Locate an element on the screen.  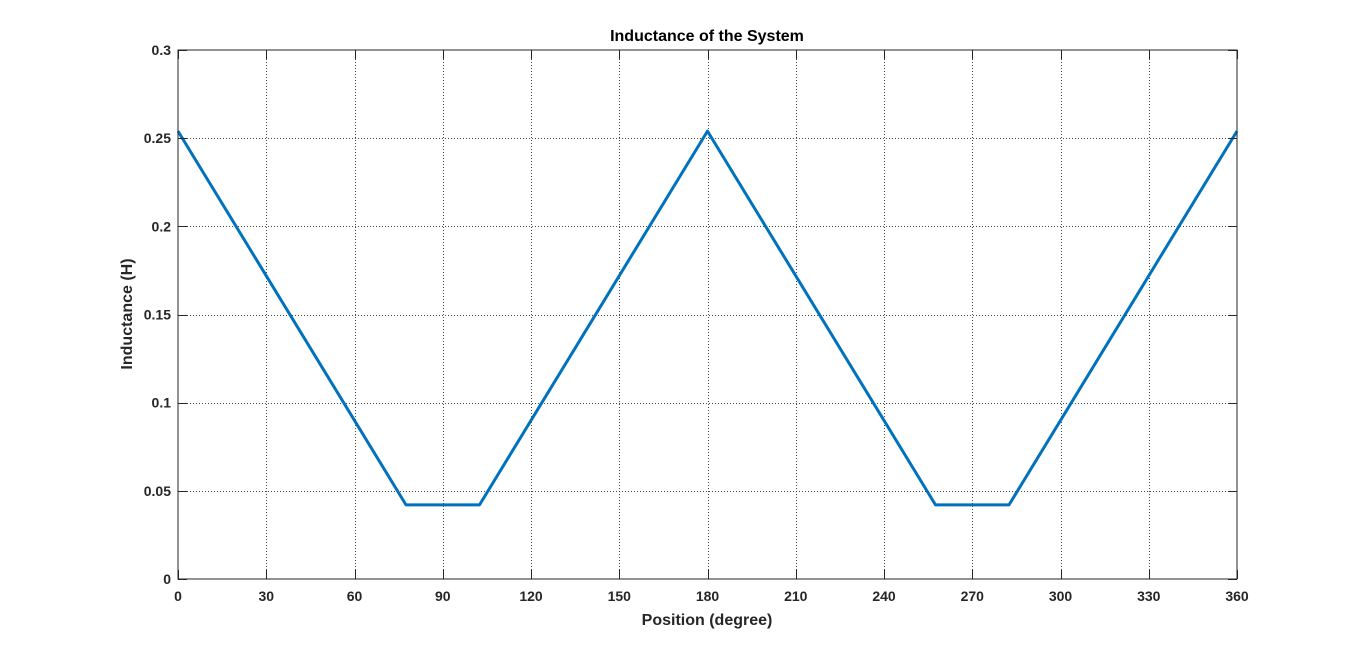
x-tick-labels: 0 30 60 90 120 150 180 210 240 270 300 330 360 is located at coordinates (711, 596).